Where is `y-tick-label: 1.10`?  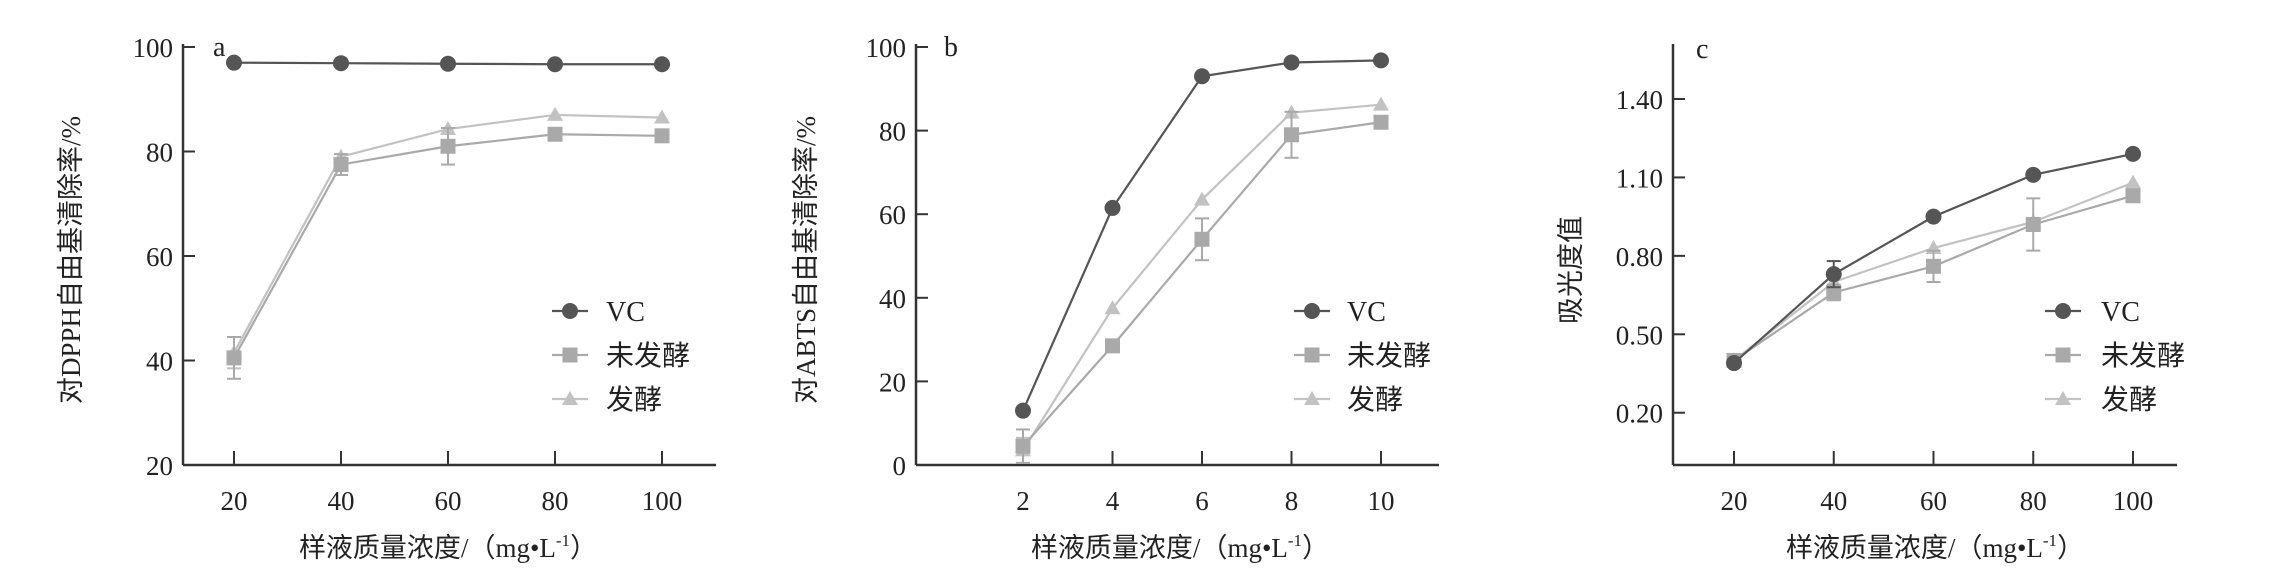
y-tick-label: 1.10 is located at coordinates (1639, 178).